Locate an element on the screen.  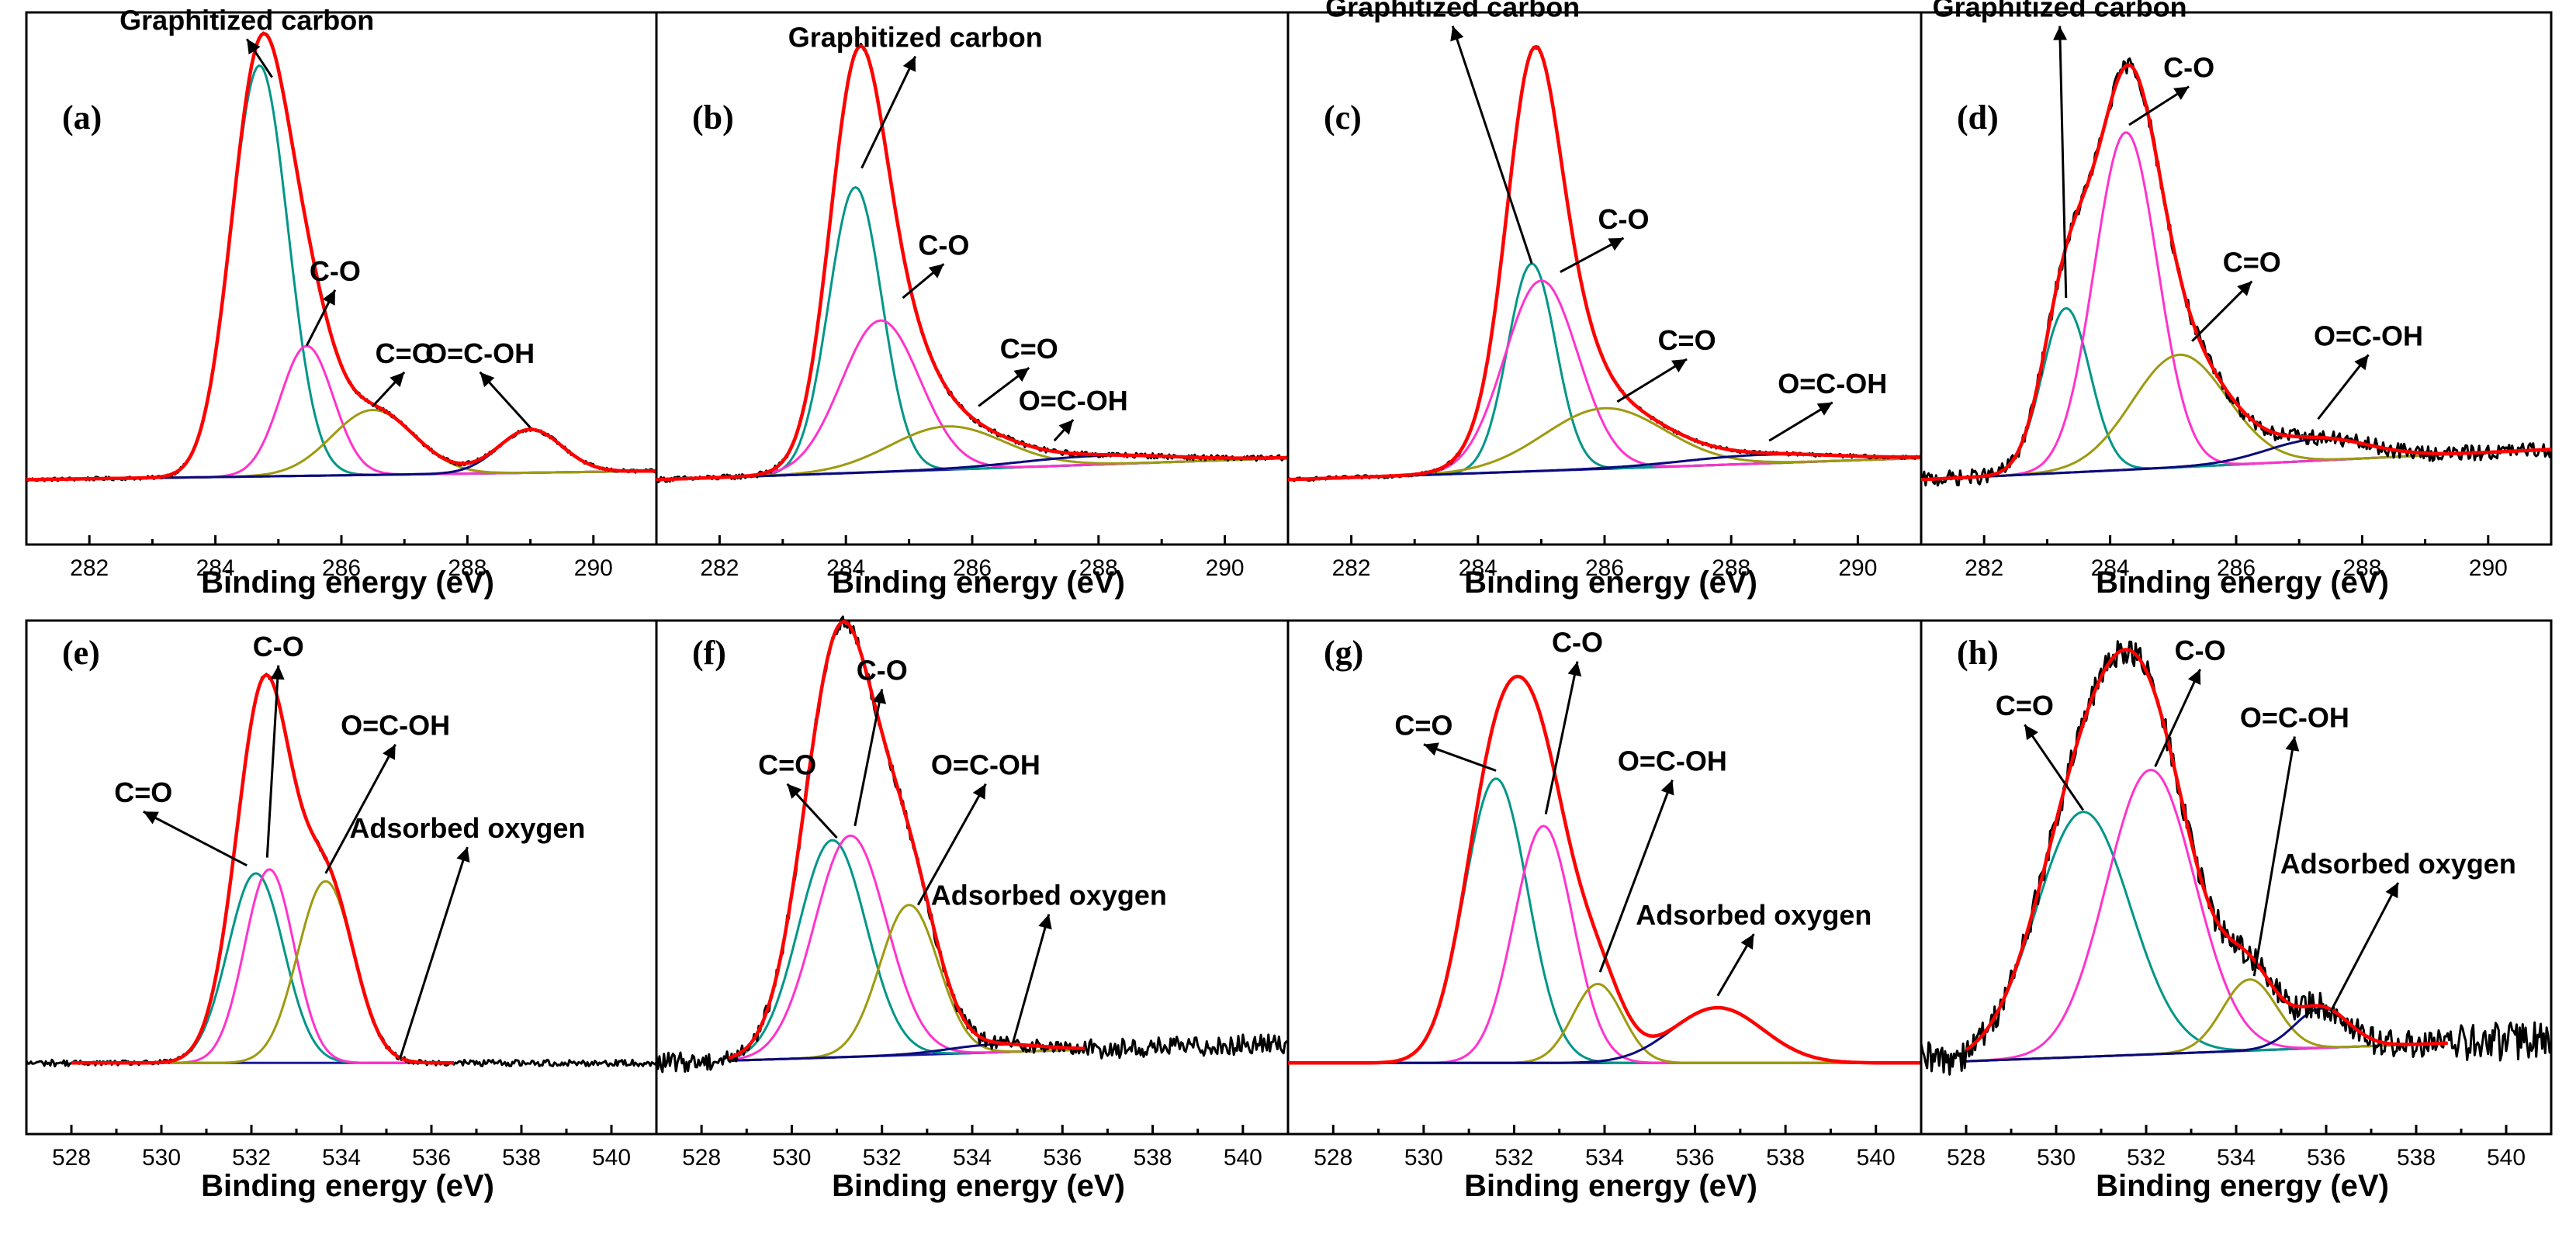
panel-frame-b is located at coordinates (972, 278).